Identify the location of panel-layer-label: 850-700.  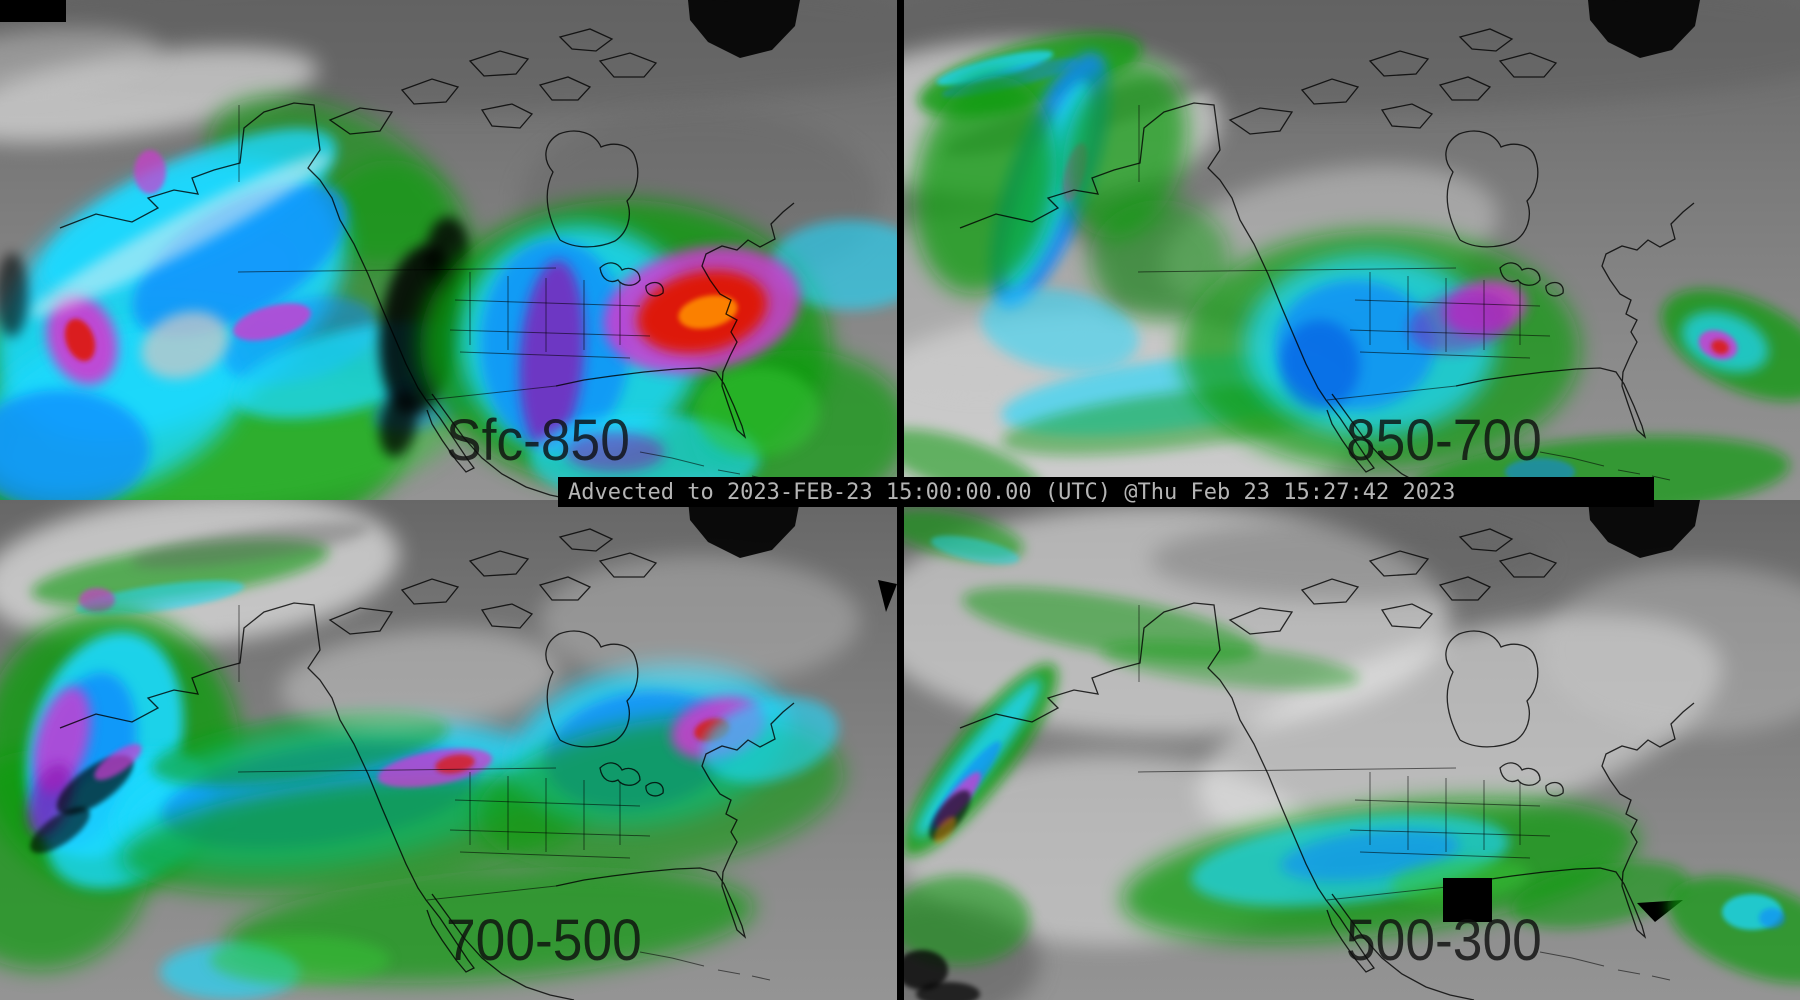
(1444, 440).